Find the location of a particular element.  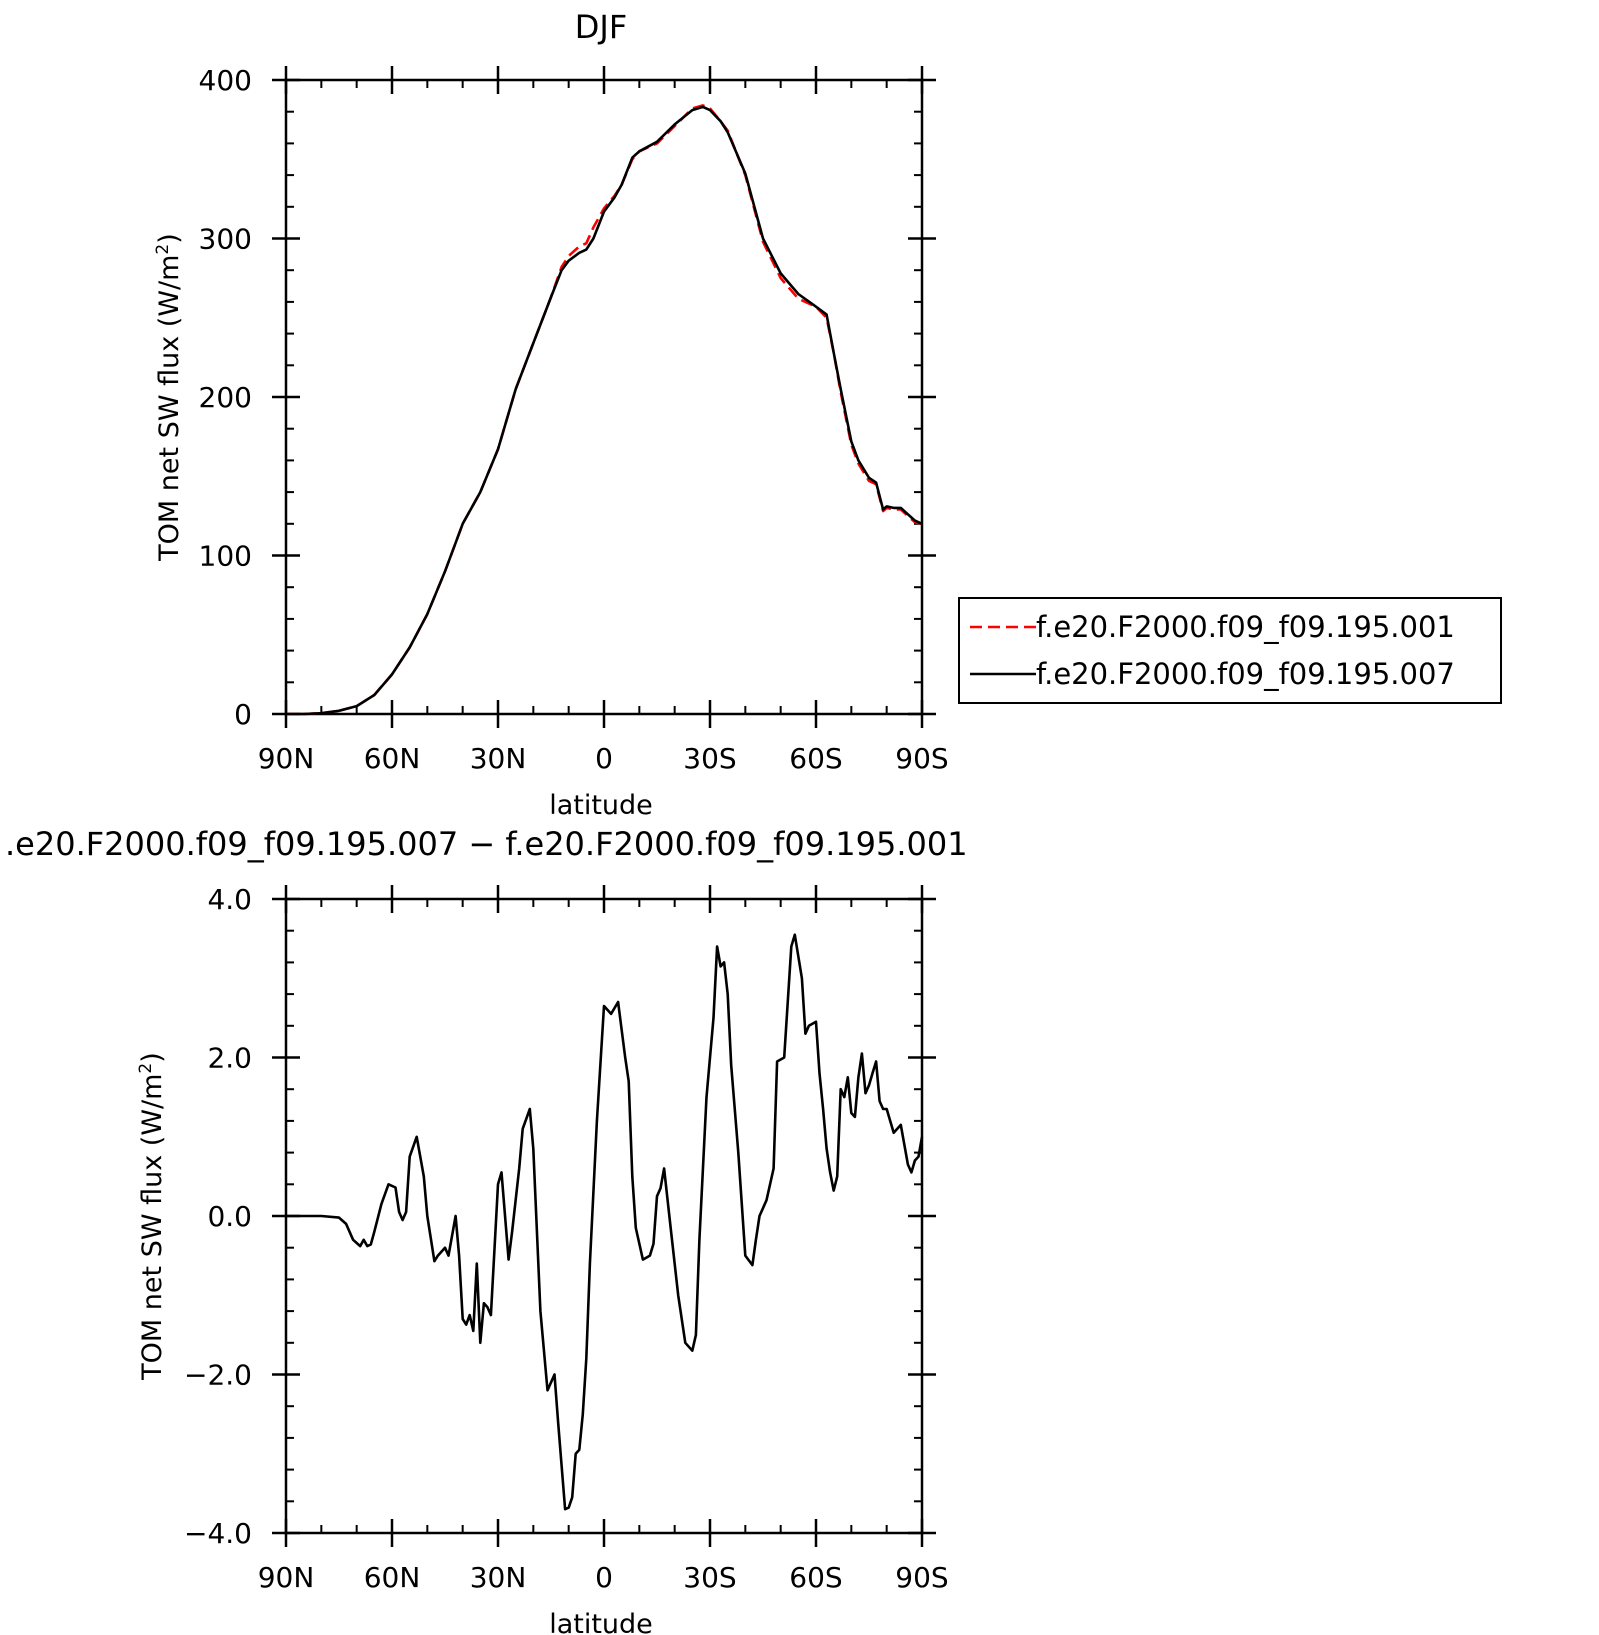

legend-label-001: f.e20.F2000.f09_f09.195.001 is located at coordinates (1245, 627).